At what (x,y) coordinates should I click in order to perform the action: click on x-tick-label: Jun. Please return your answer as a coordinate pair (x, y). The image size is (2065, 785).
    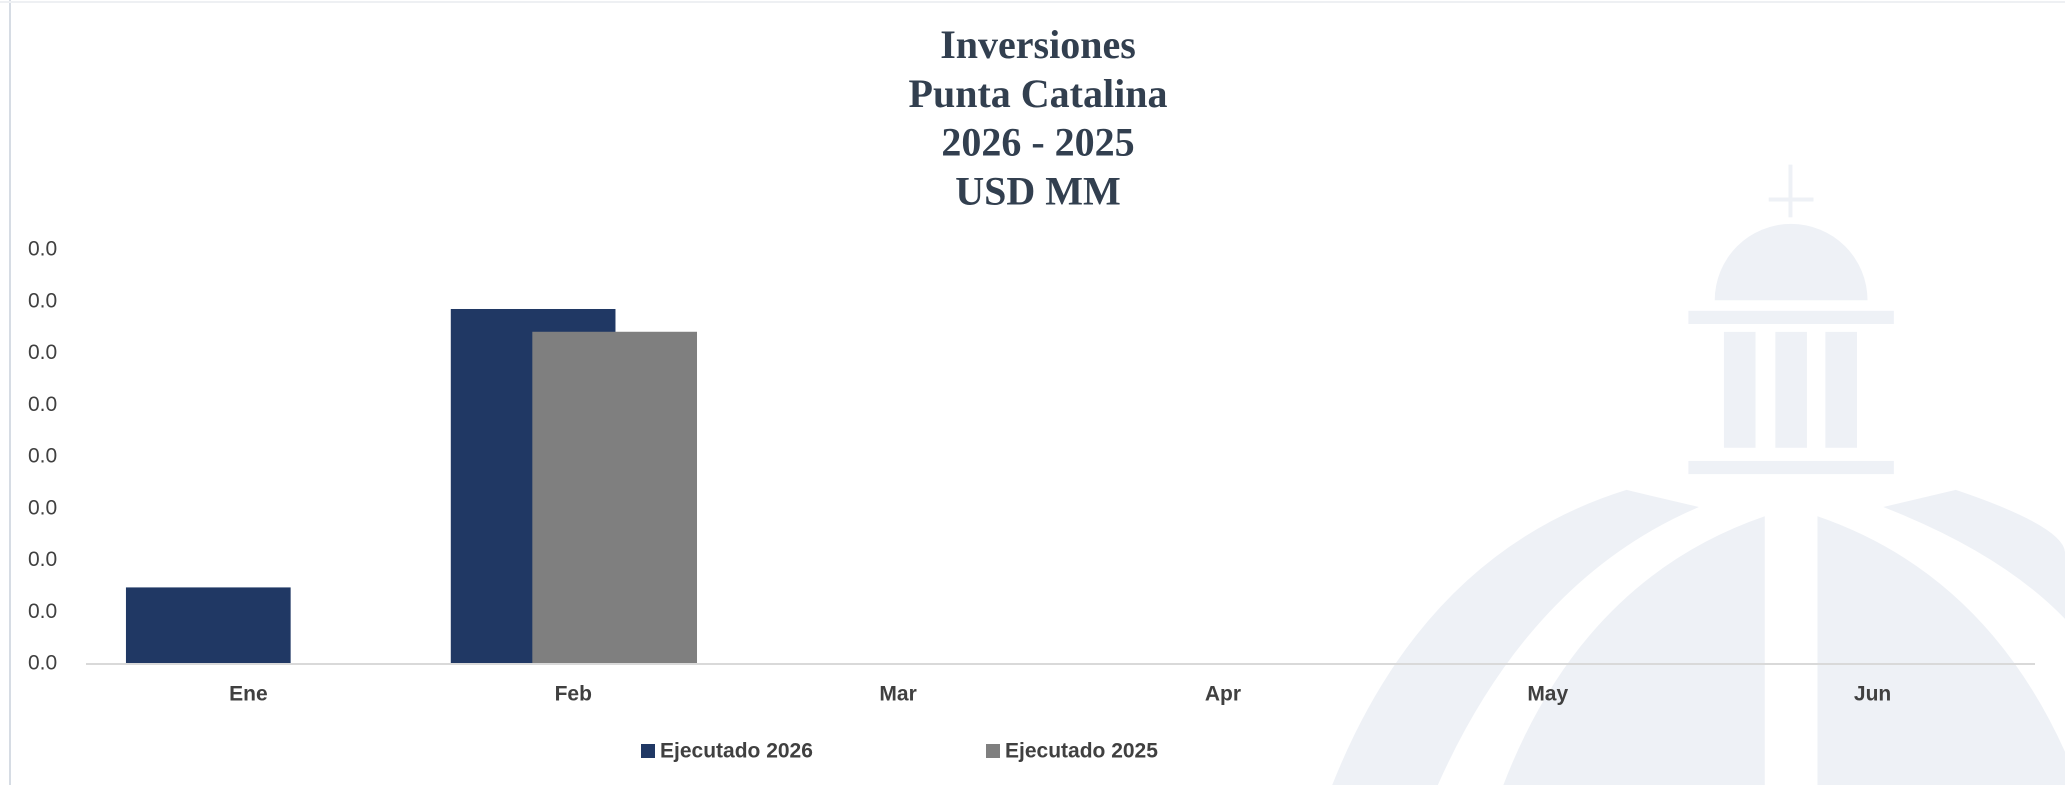
    Looking at the image, I should click on (1872, 694).